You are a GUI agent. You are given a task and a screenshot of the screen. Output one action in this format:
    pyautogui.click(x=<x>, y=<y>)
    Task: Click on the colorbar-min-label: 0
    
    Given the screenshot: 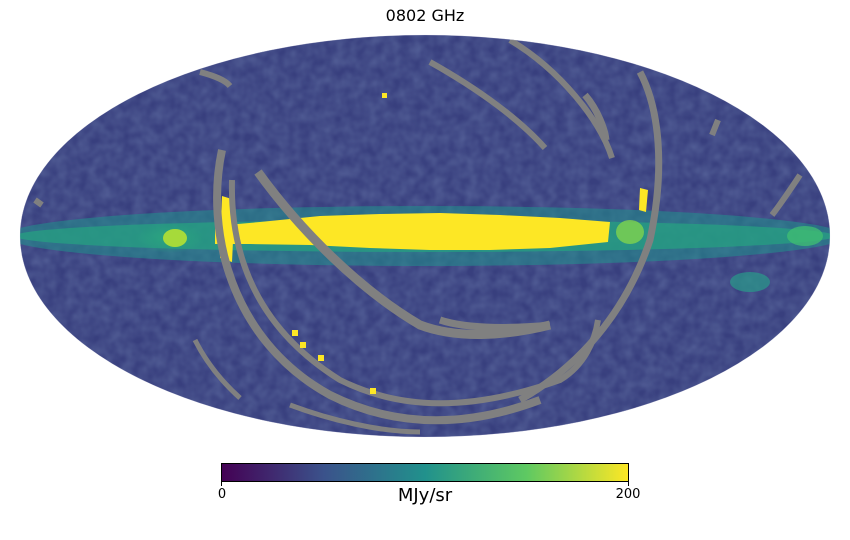 What is the action you would take?
    pyautogui.click(x=222, y=494)
    